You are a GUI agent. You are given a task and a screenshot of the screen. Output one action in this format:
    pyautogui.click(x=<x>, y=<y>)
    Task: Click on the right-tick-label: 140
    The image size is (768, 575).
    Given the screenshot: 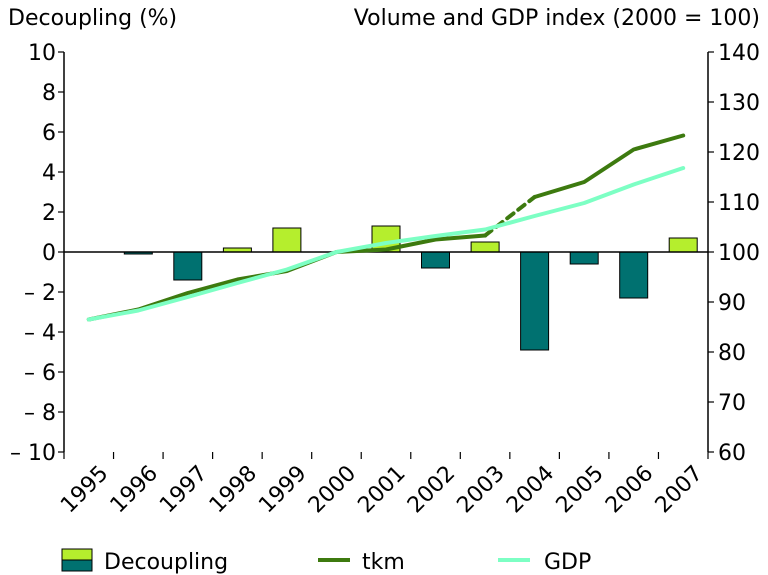 What is the action you would take?
    pyautogui.click(x=739, y=53)
    